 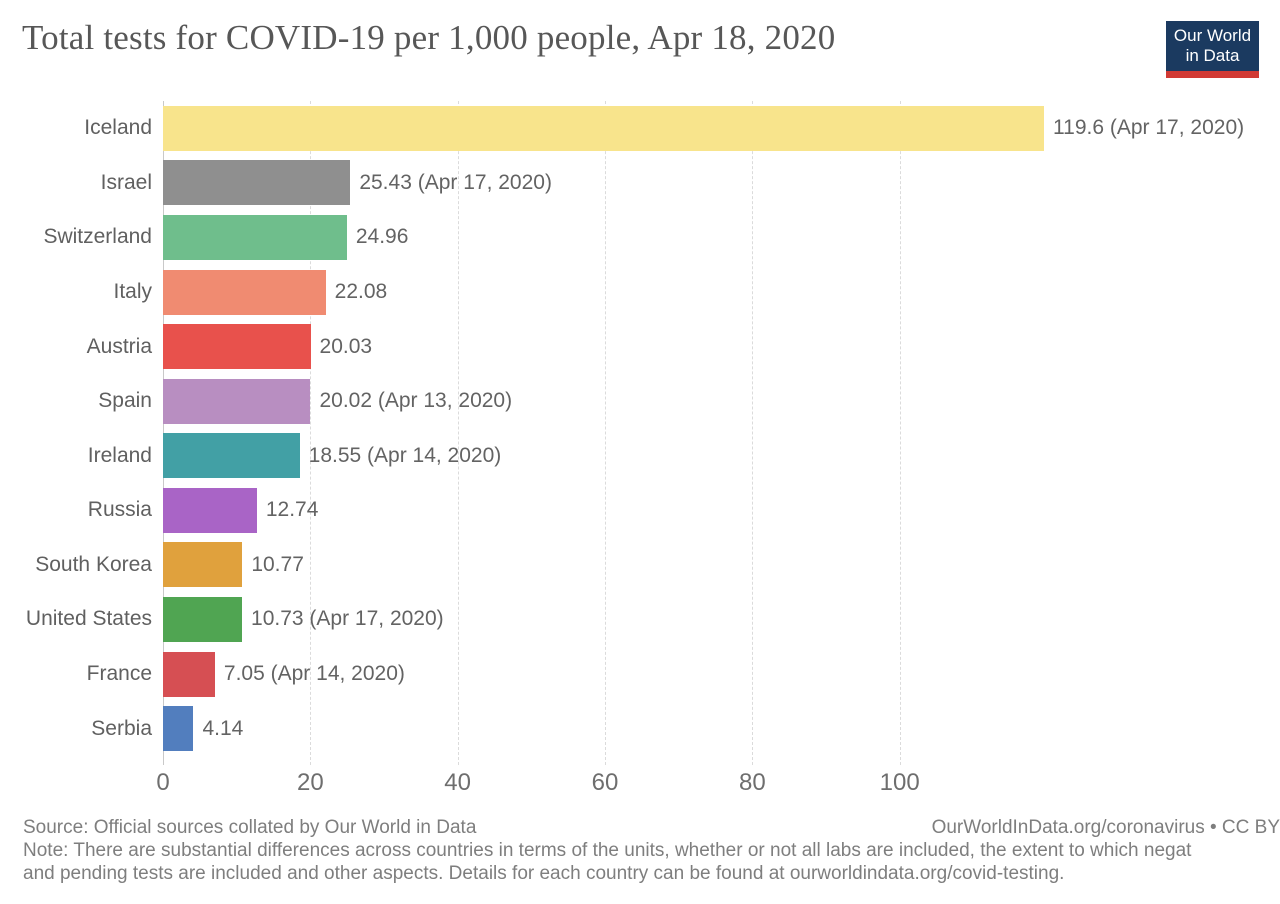 I want to click on country-label: Serbia, so click(x=121, y=728).